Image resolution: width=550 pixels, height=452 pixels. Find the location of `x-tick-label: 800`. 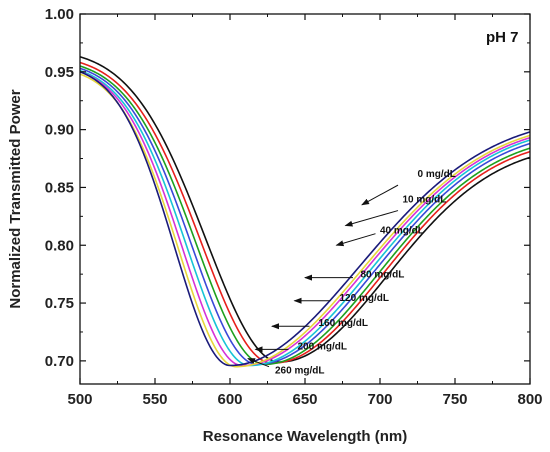

x-tick-label: 800 is located at coordinates (529, 399).